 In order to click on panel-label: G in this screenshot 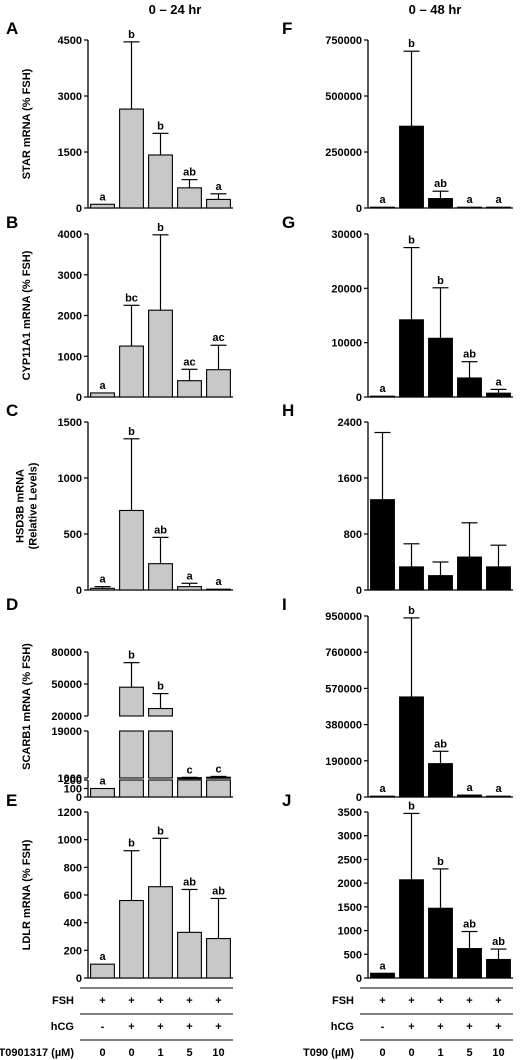, I will do `click(288, 222)`.